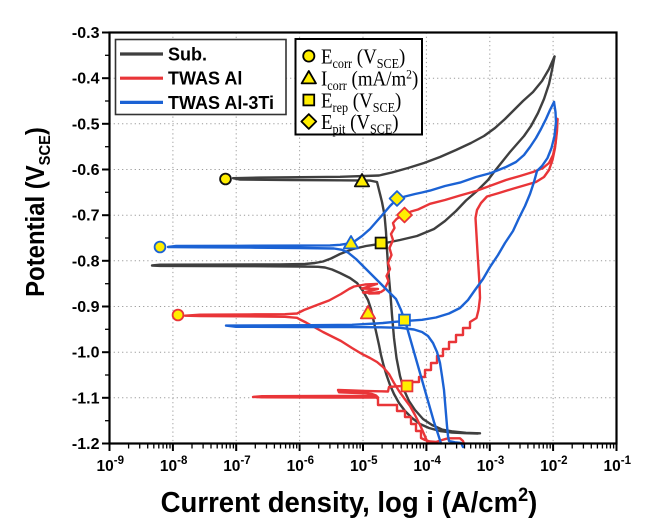 The image size is (652, 528). I want to click on svg-text: -0.9, so click(86, 307).